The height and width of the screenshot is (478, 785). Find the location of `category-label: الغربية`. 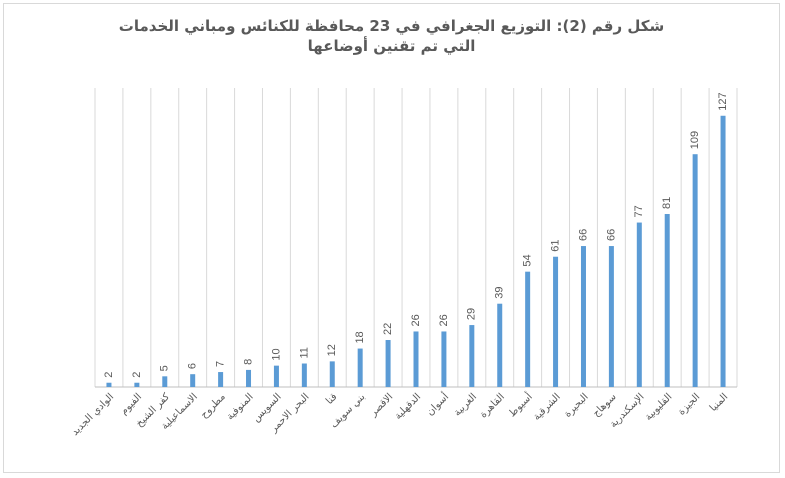

category-label: الغربية is located at coordinates (465, 404).